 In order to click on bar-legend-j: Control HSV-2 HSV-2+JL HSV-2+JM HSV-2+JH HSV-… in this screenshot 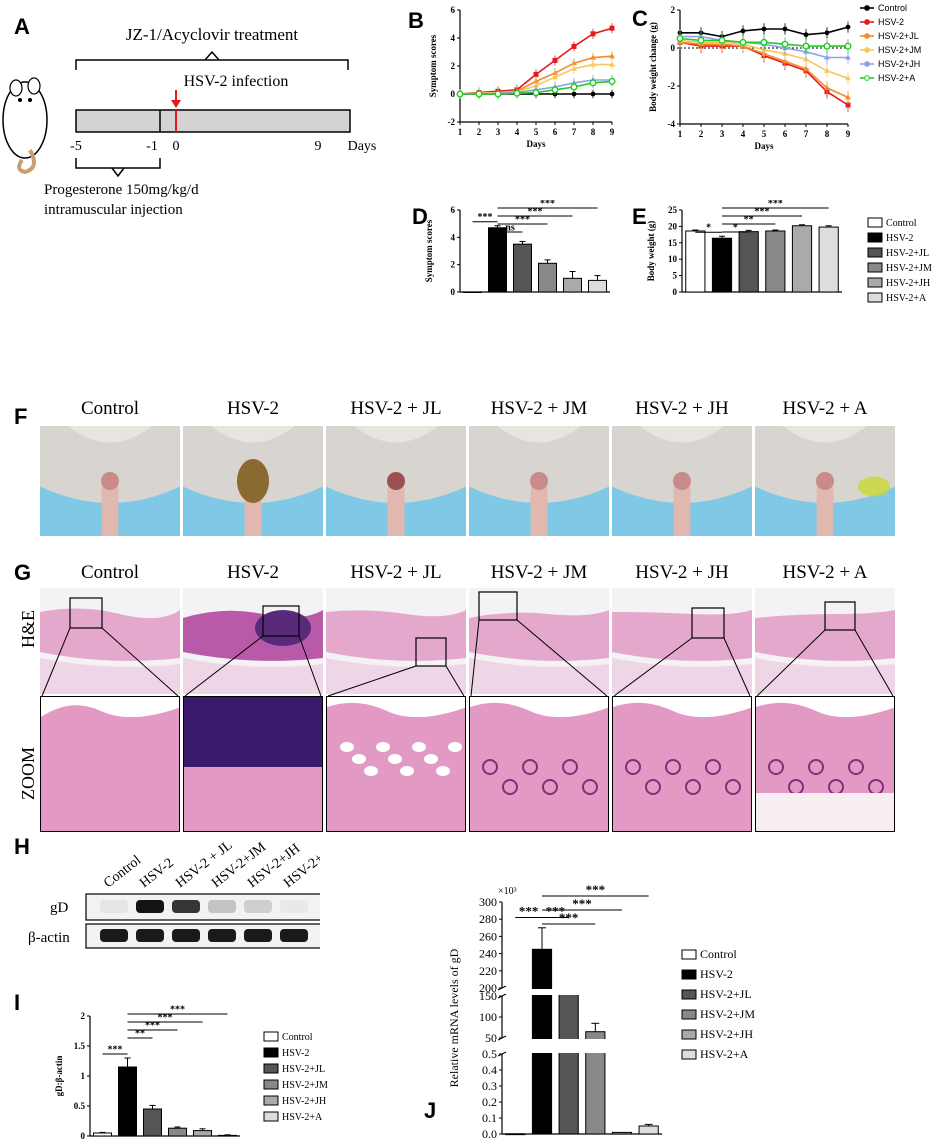, I will do `click(718, 1004)`.